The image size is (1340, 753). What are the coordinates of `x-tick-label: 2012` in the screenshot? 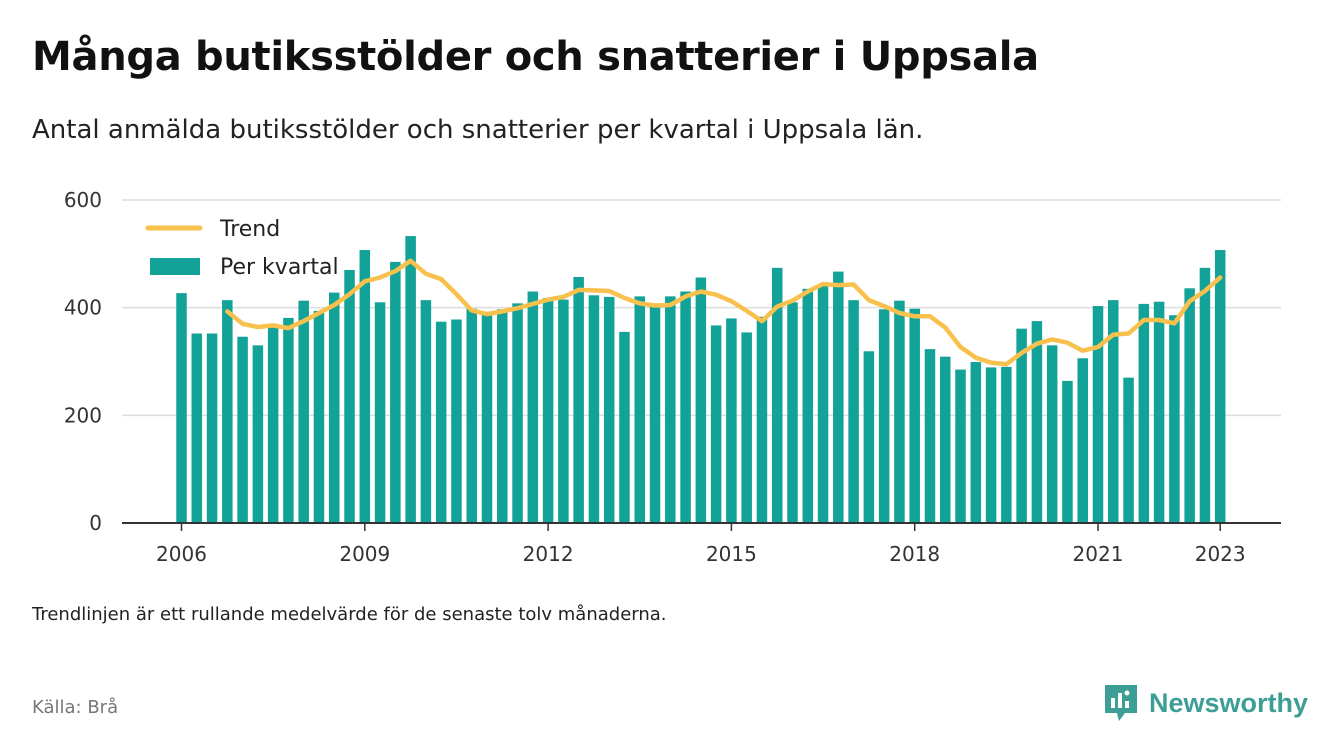 It's located at (548, 554).